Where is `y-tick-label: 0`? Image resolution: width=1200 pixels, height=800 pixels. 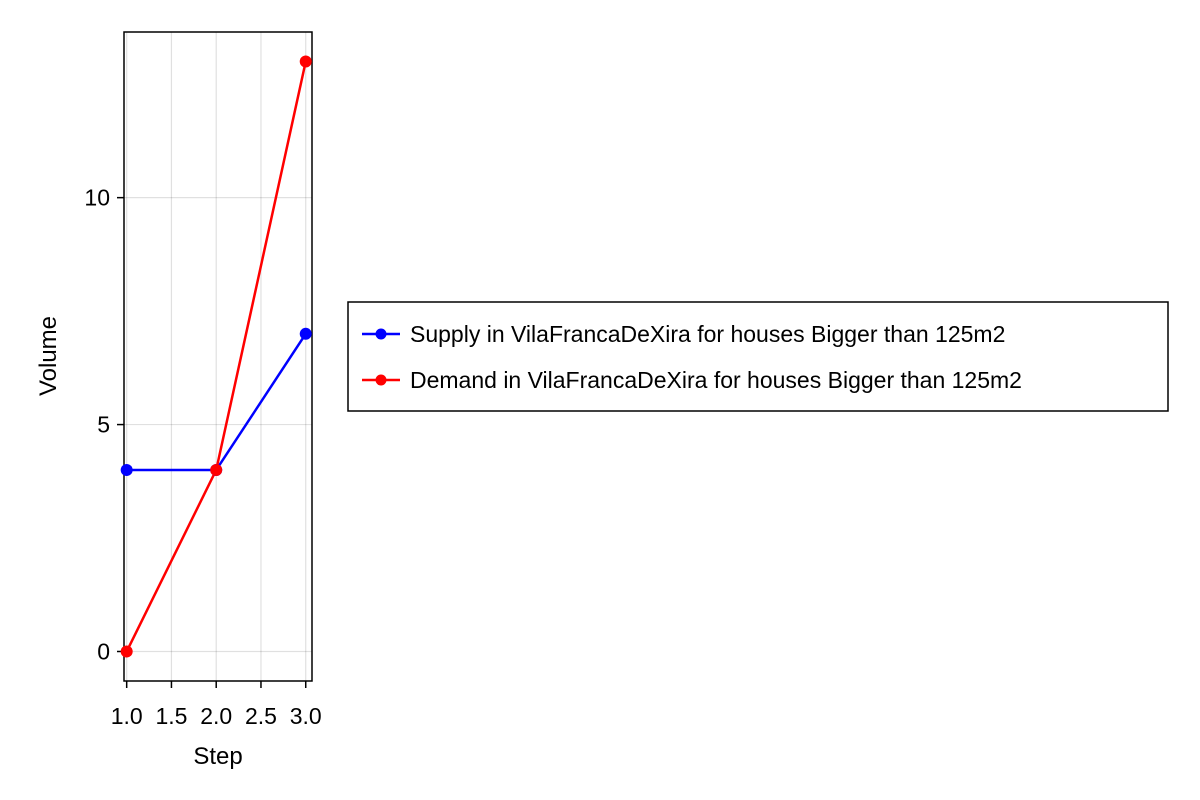 y-tick-label: 0 is located at coordinates (103, 652).